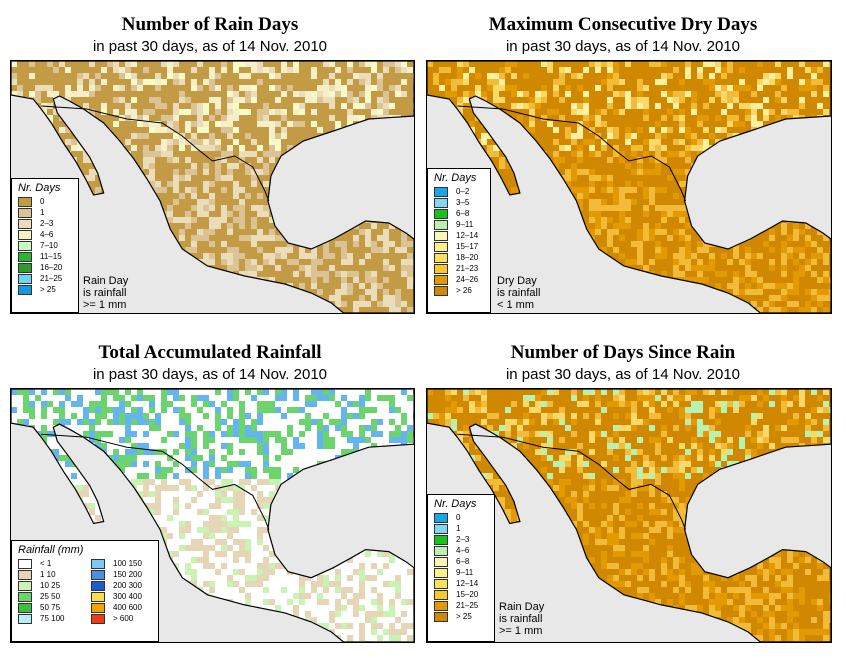  I want to click on legend-item: 75 100, so click(51, 618).